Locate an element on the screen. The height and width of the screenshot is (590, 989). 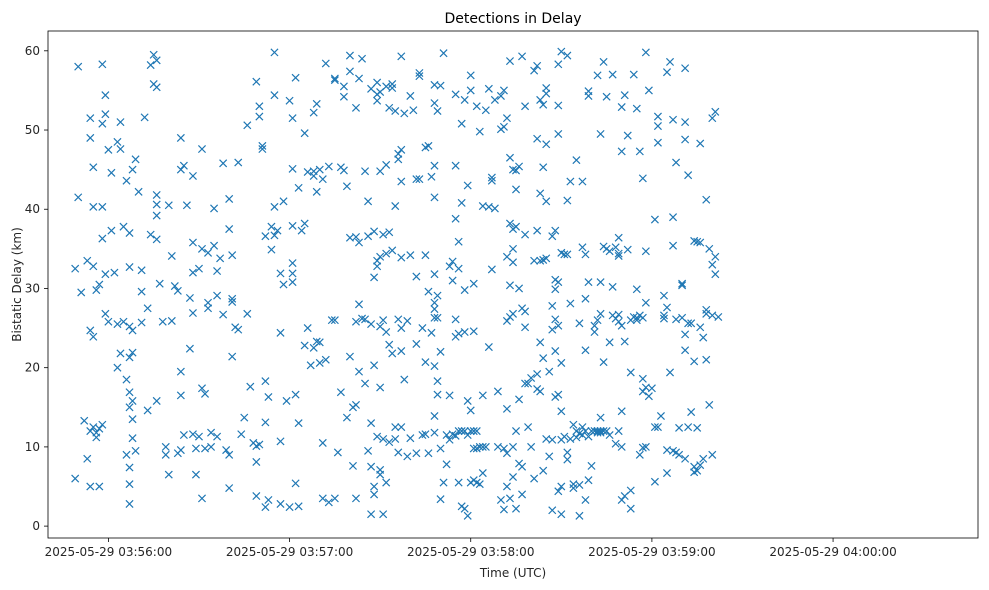
y-axis: 0 10 20 30 40 50 60 is located at coordinates (36, 288).